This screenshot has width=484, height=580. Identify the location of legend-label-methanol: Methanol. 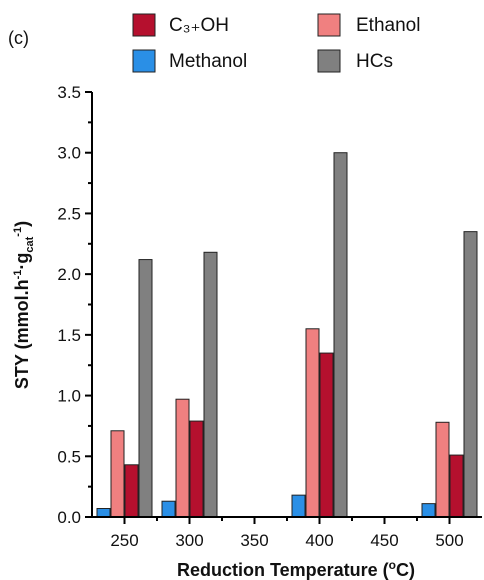
(208, 61).